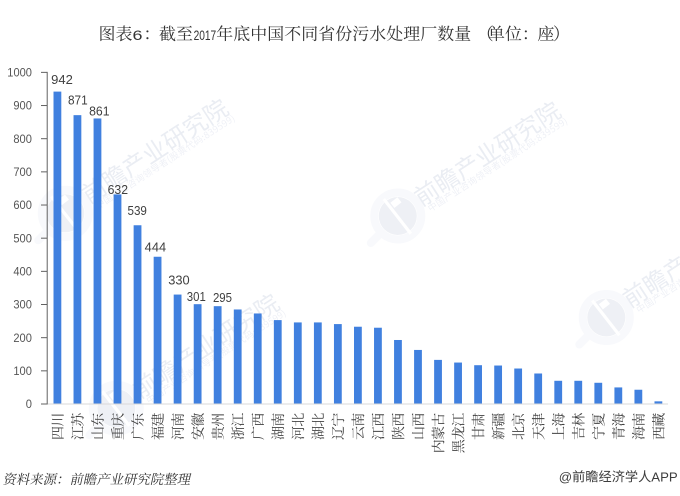 The image size is (680, 496). I want to click on svg-text: 700, so click(22, 173).